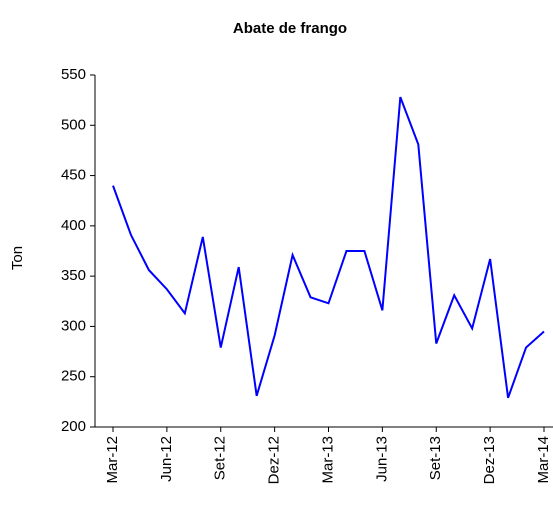 This screenshot has width=553, height=506. What do you see at coordinates (73, 325) in the screenshot?
I see `y-tick-label: 300` at bounding box center [73, 325].